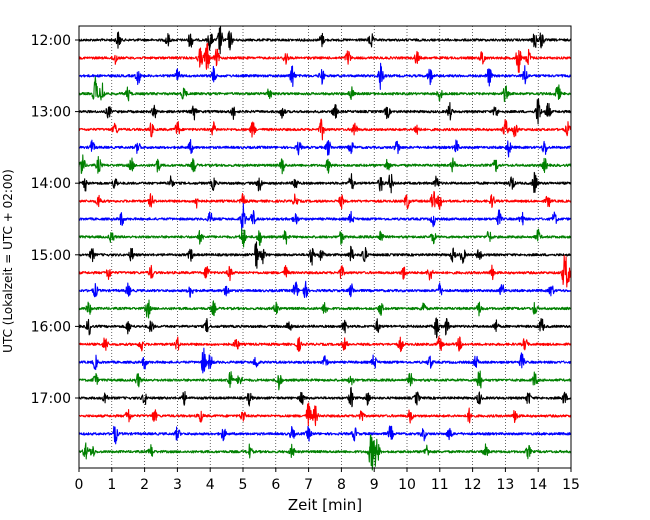 This screenshot has width=650, height=520. What do you see at coordinates (79, 485) in the screenshot?
I see `x-tick-label: 0` at bounding box center [79, 485].